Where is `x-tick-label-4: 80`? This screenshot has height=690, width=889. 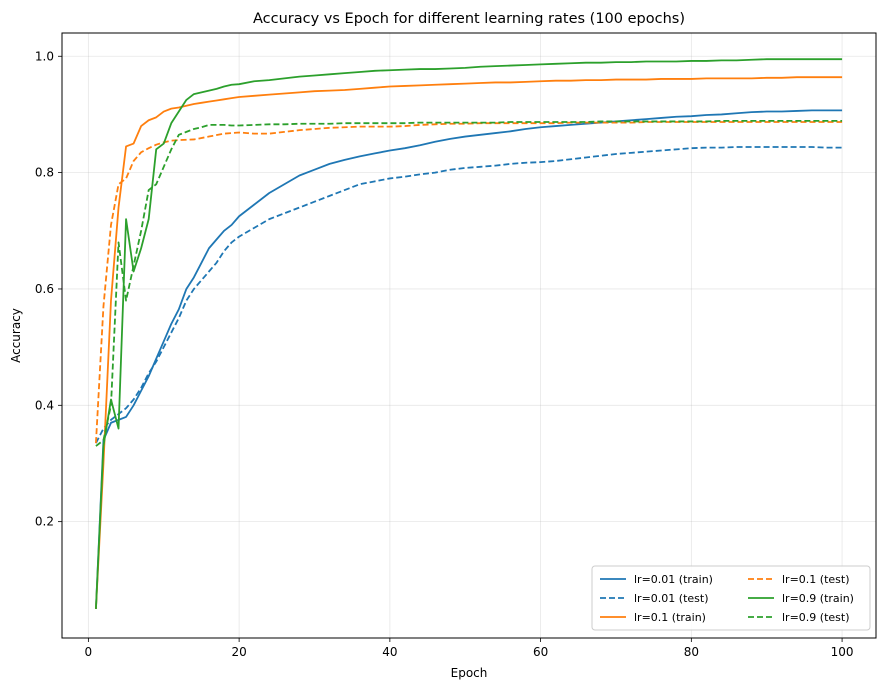
x-tick-label-4: 80 is located at coordinates (691, 652).